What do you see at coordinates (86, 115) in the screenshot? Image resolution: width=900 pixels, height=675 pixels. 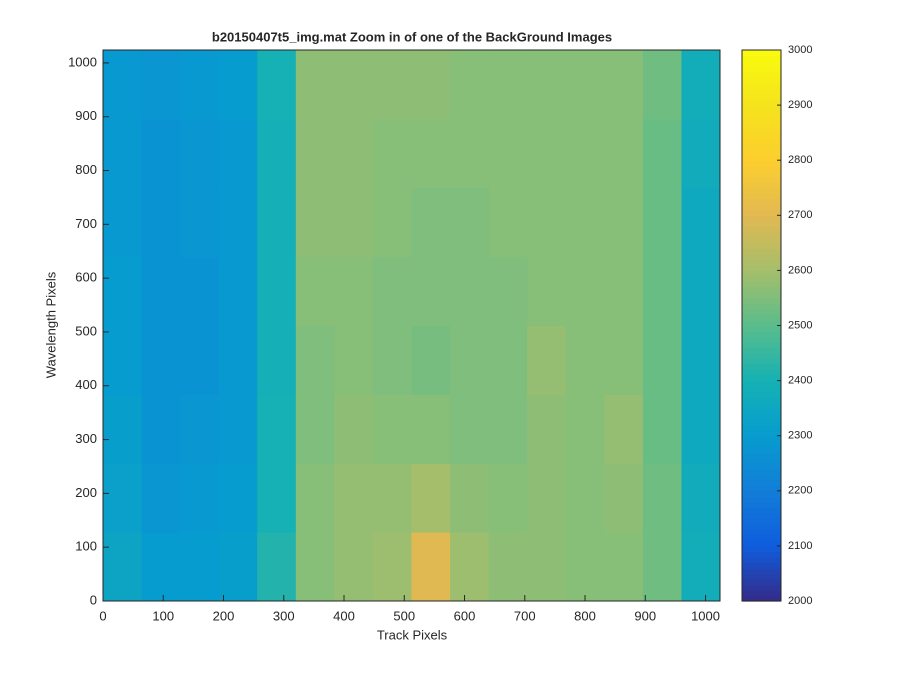 I see `y-tick-label: 900` at bounding box center [86, 115].